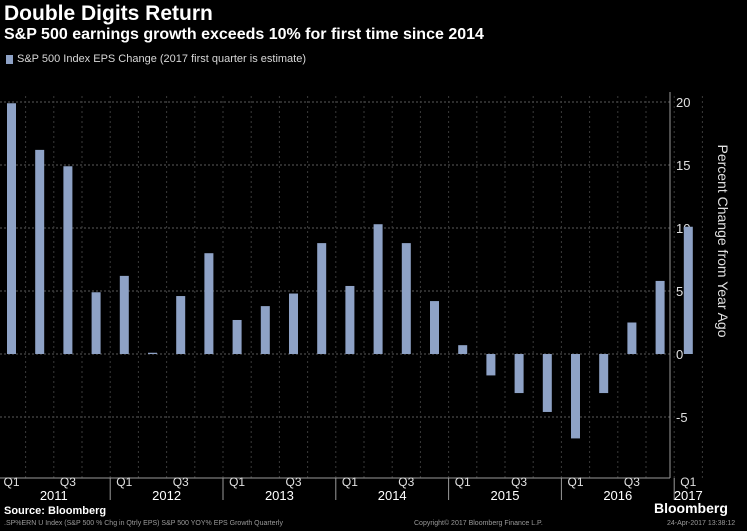  What do you see at coordinates (691, 508) in the screenshot?
I see `bloomberg-logo: Bloomberg` at bounding box center [691, 508].